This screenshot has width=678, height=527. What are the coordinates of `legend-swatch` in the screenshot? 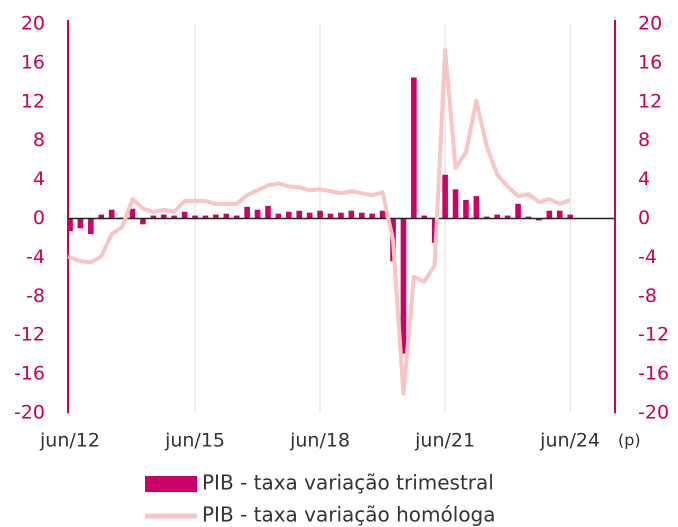 It's located at (171, 484).